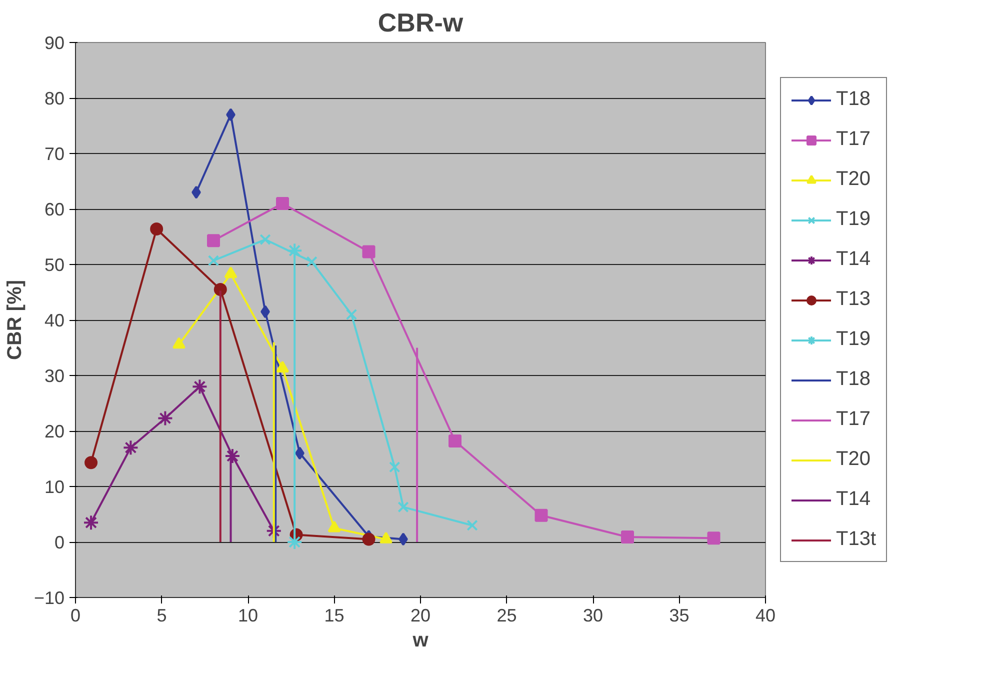 The height and width of the screenshot is (693, 989). I want to click on x-axis-title: w, so click(420, 641).